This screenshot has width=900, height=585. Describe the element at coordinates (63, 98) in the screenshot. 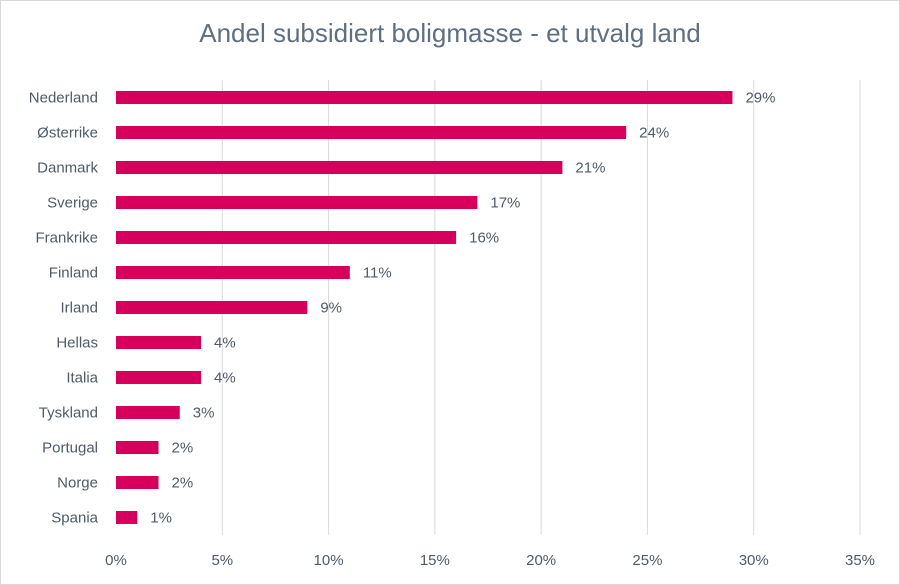

I see `category-label: Nederland` at that location.